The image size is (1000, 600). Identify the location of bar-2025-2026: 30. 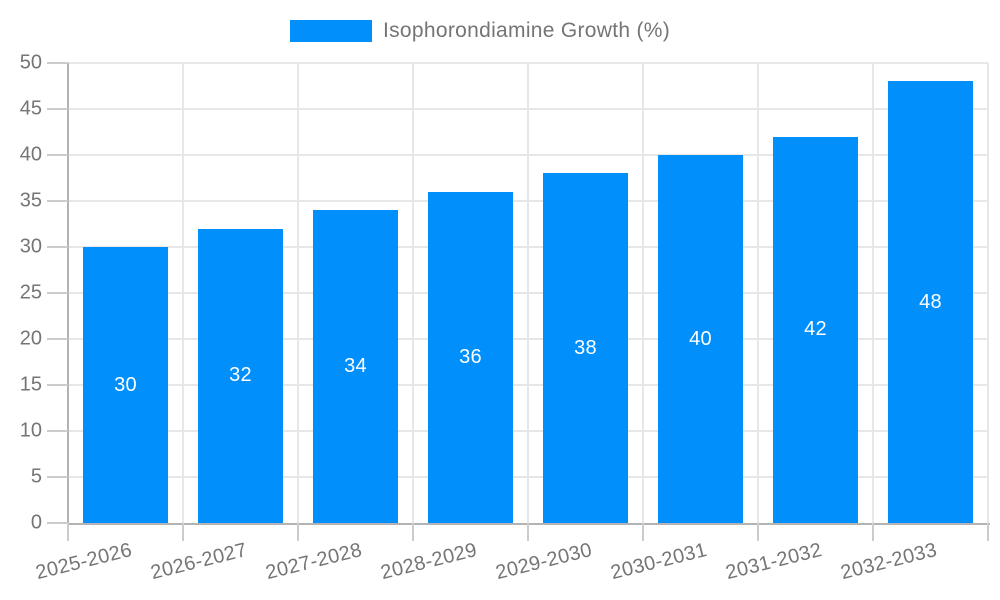
(125, 385).